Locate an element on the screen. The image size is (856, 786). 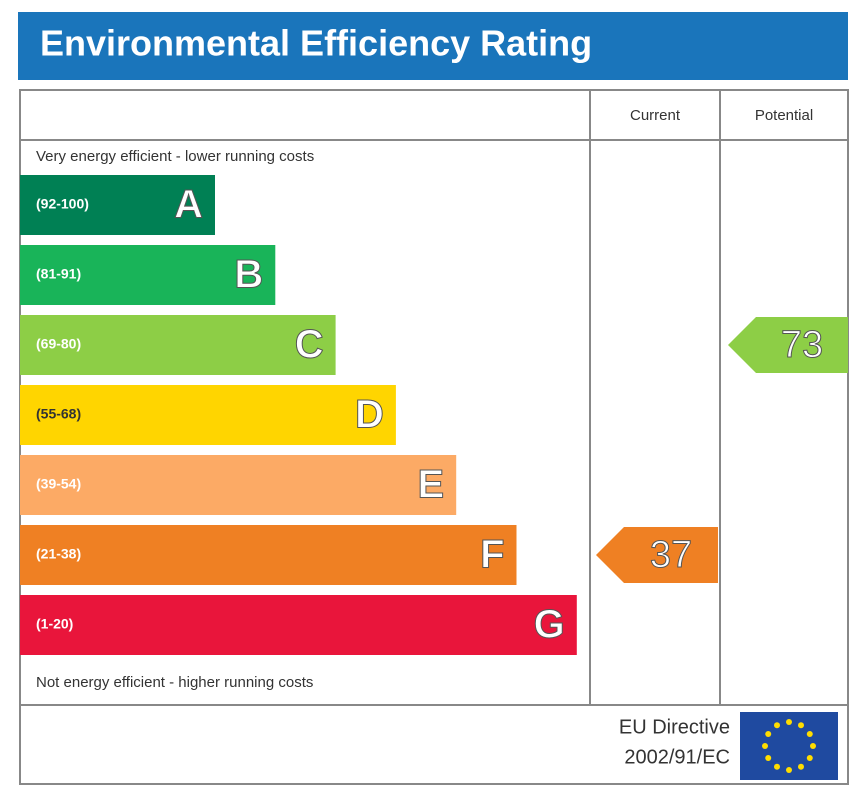
column-header: Current is located at coordinates (655, 115).